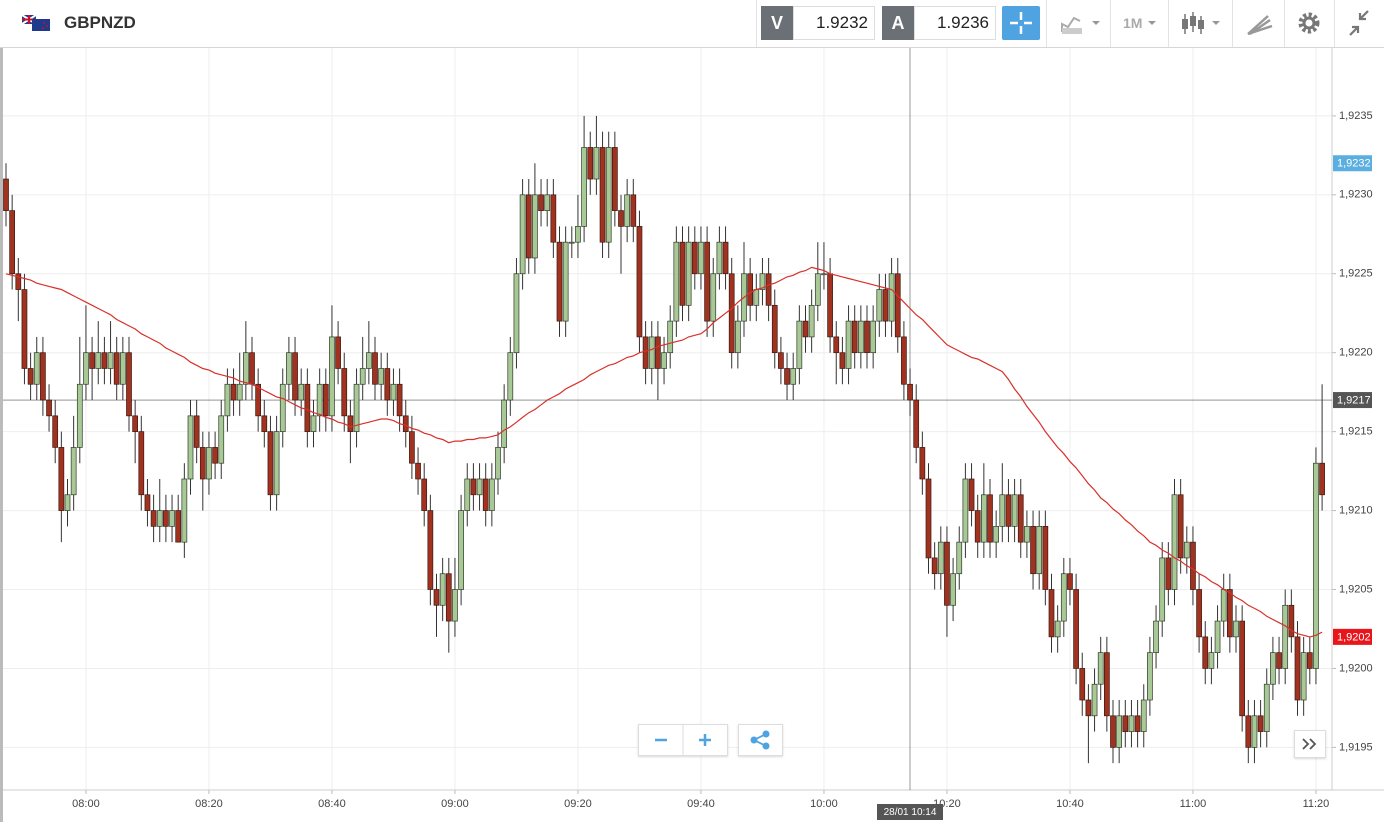  I want to click on symbol: GBPNZD, so click(100, 22).